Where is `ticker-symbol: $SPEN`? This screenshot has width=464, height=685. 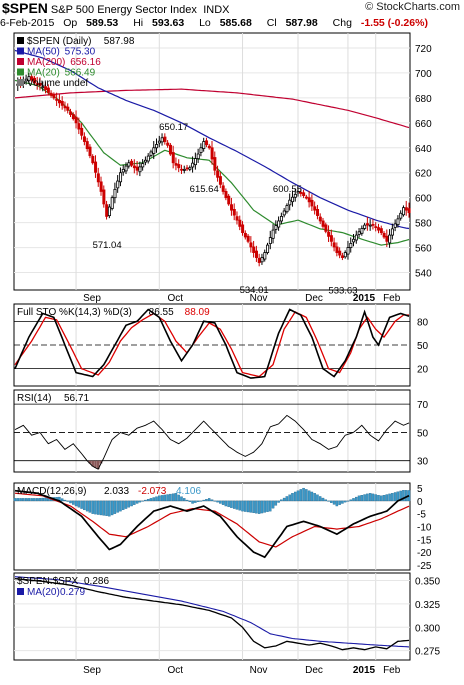
ticker-symbol: $SPEN is located at coordinates (25, 8).